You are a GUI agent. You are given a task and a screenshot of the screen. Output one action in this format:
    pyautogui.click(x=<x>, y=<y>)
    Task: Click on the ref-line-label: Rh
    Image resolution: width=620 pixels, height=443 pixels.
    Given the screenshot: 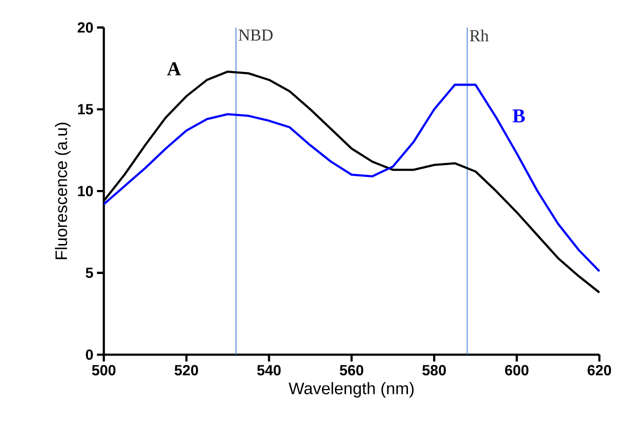 What is the action you would take?
    pyautogui.click(x=479, y=36)
    